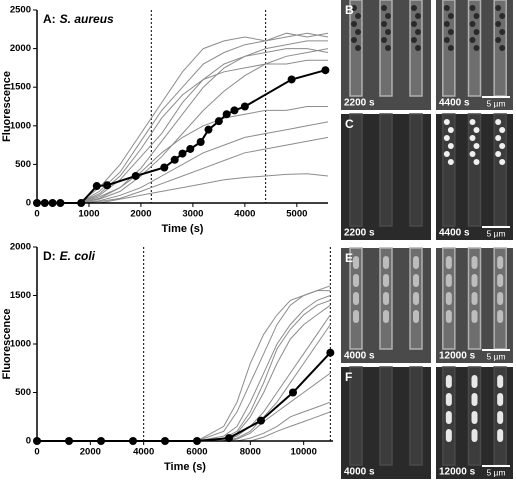  I want to click on y-tick-label: 1000, so click(20, 344).